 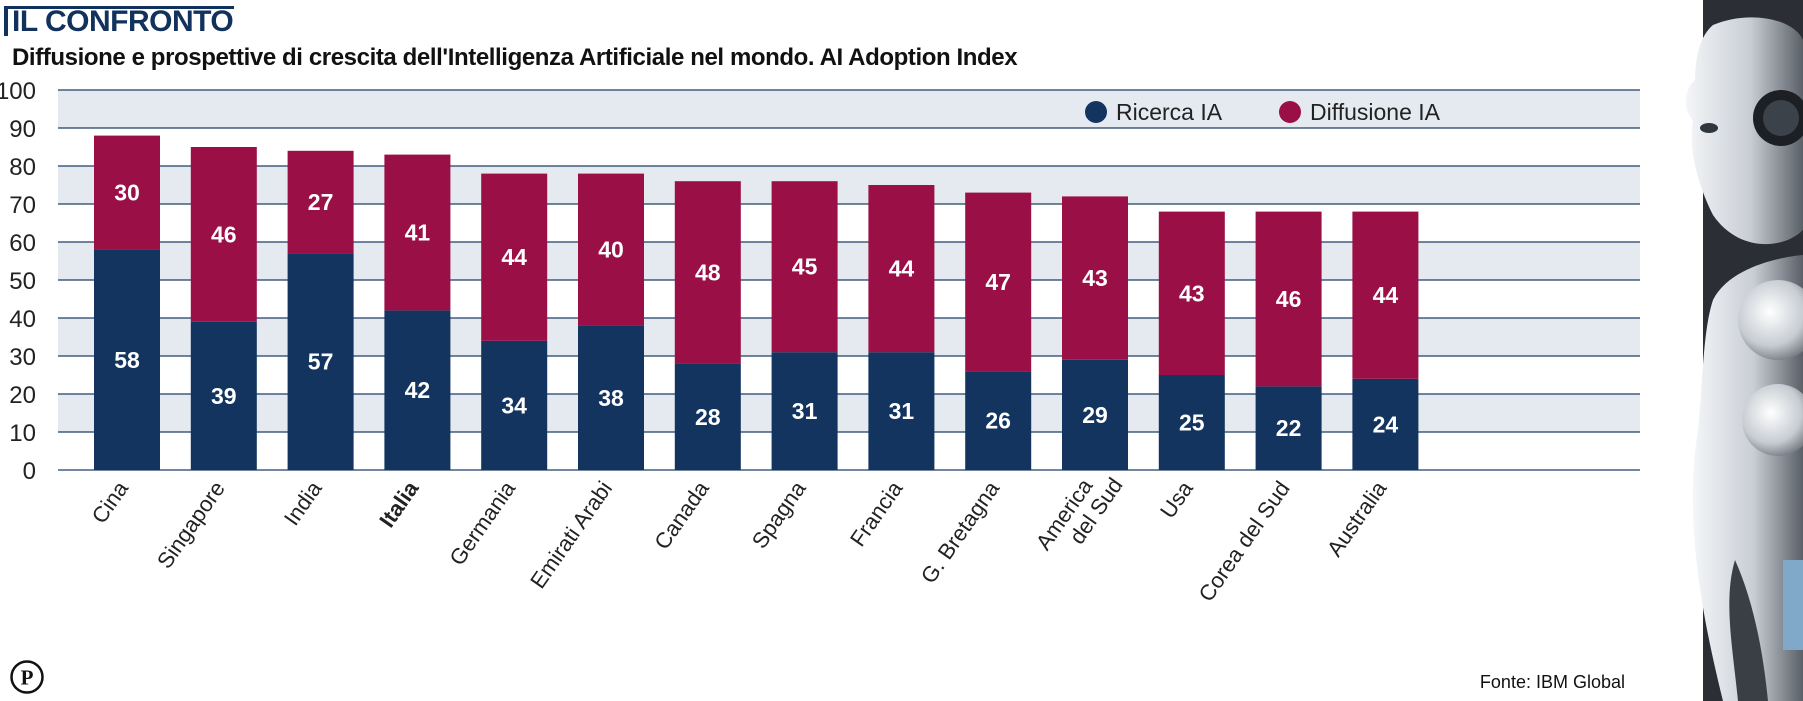 I want to click on x-tick-label: Spagna, so click(x=779, y=514).